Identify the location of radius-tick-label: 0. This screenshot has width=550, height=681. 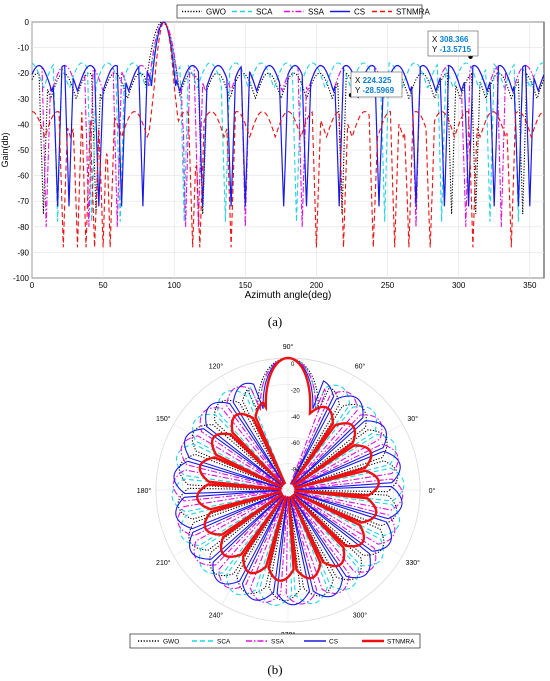
(293, 365).